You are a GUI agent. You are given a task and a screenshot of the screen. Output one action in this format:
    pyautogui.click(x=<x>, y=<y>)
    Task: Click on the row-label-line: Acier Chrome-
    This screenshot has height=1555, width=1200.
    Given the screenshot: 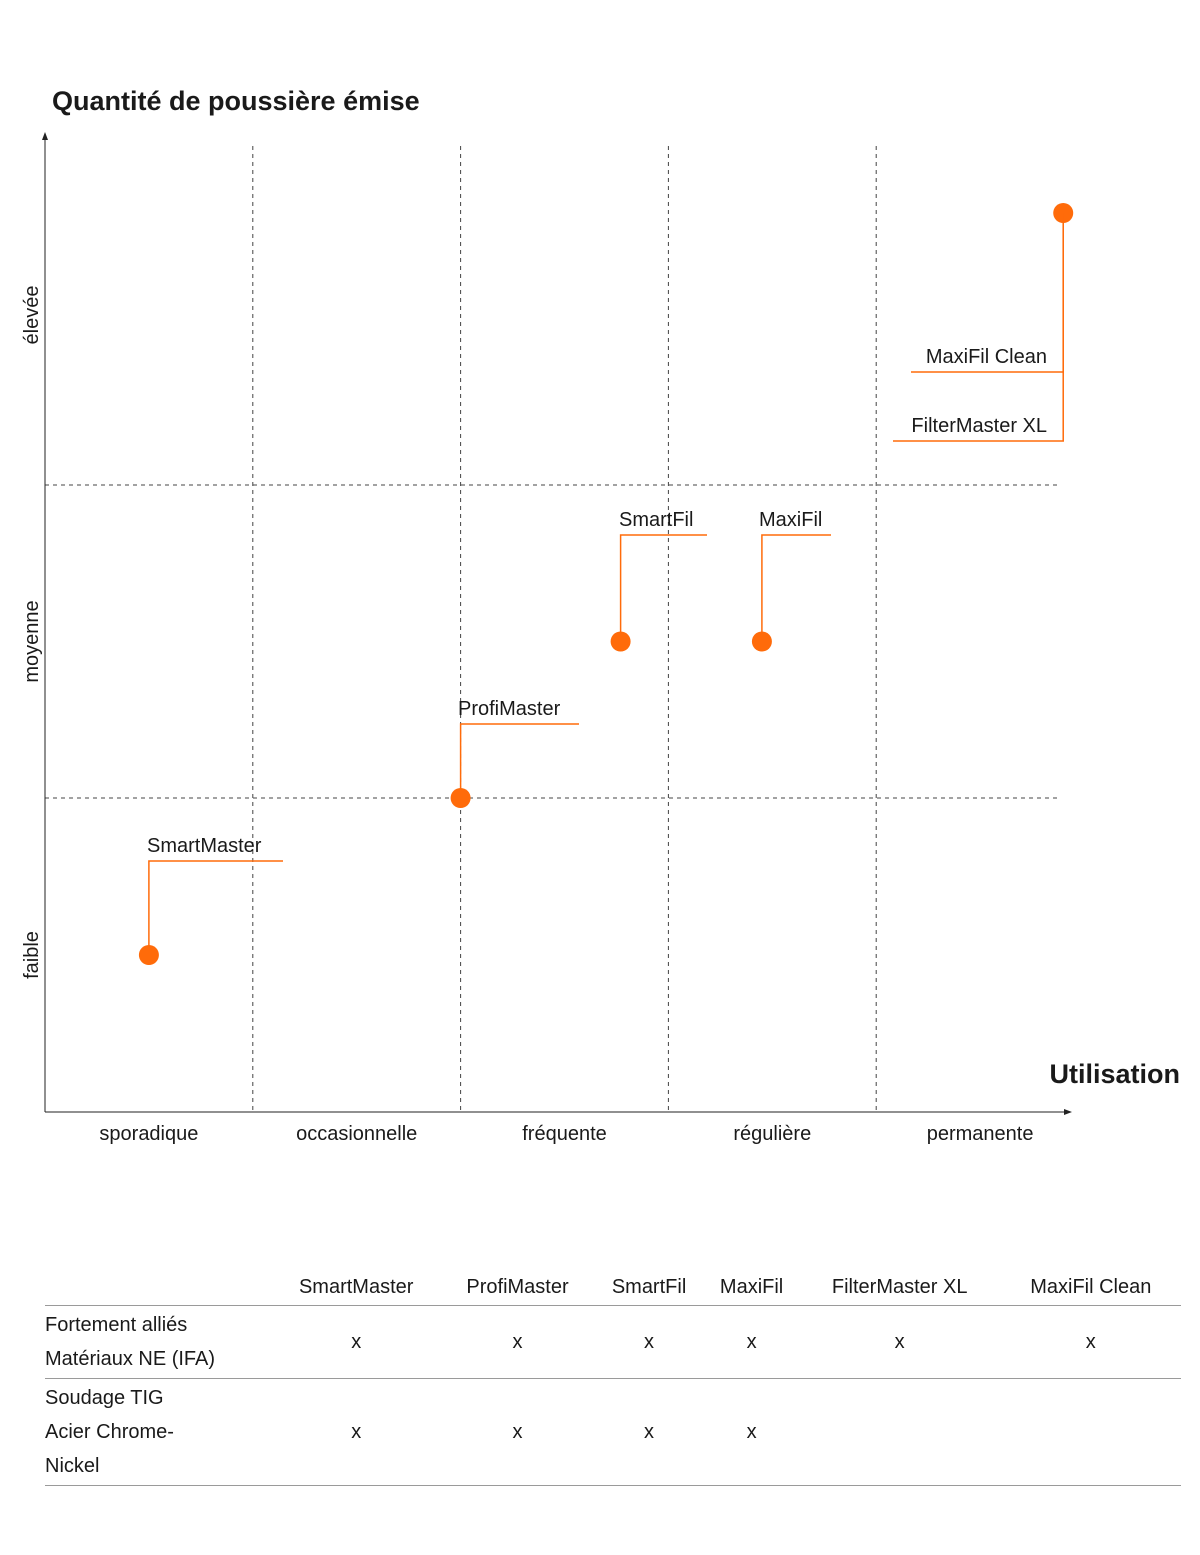 What is the action you would take?
    pyautogui.click(x=109, y=1432)
    